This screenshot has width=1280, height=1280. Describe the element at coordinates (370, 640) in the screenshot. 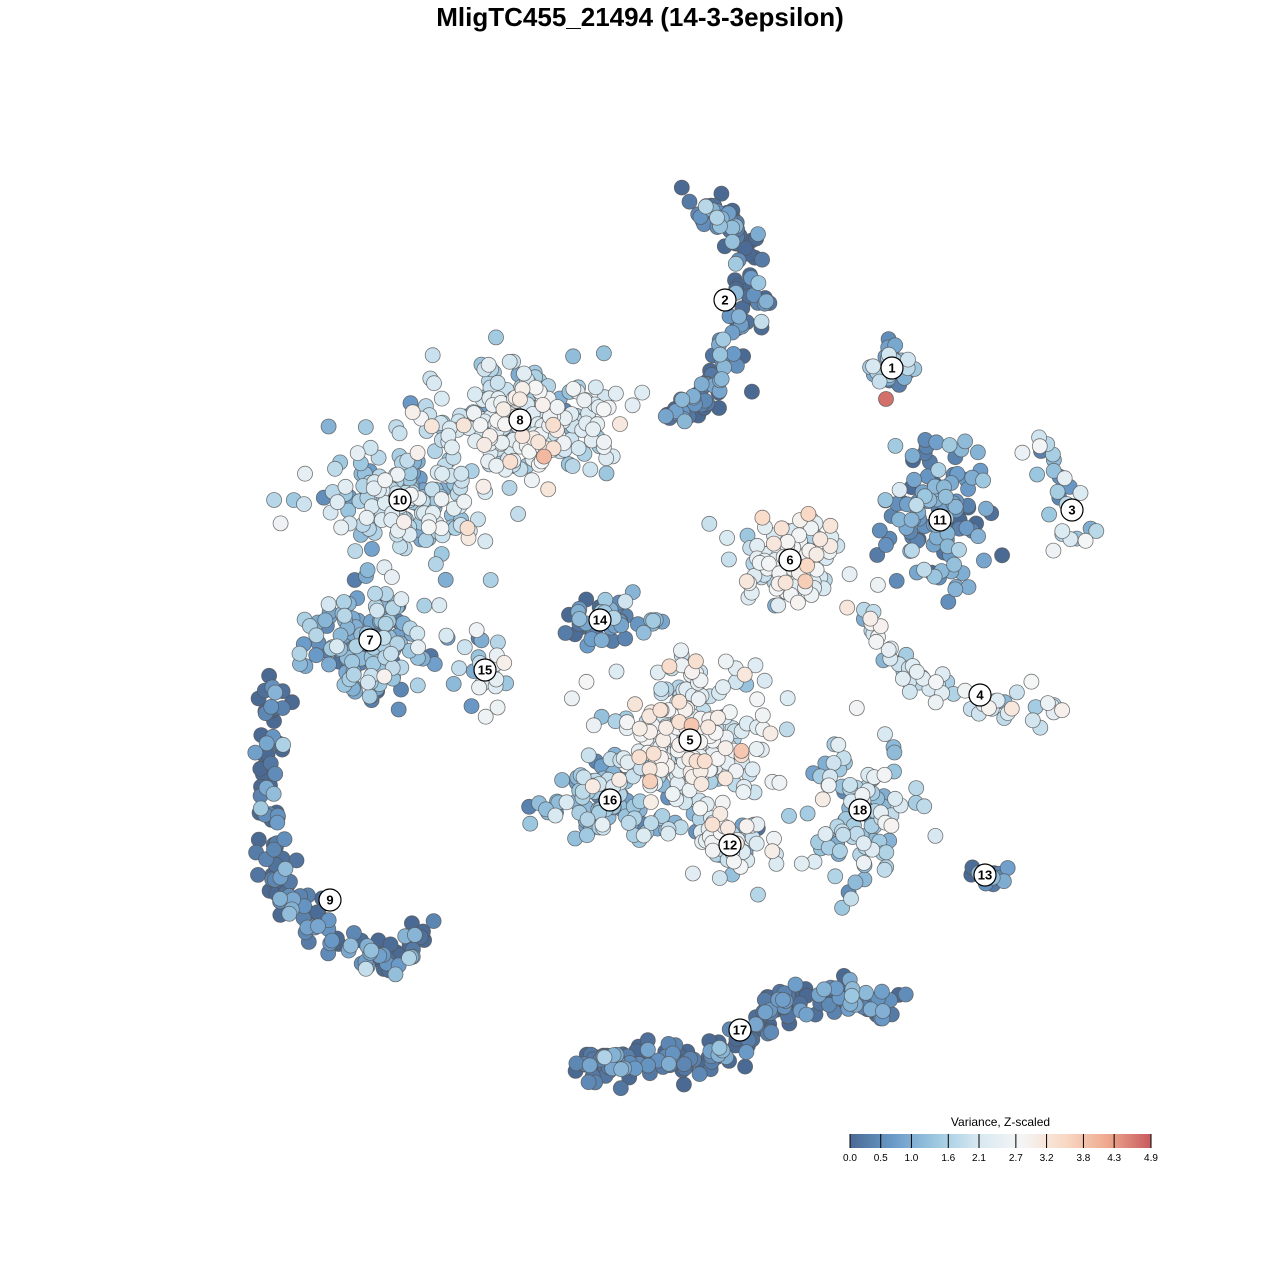

I see `cluster-label-7: 7` at that location.